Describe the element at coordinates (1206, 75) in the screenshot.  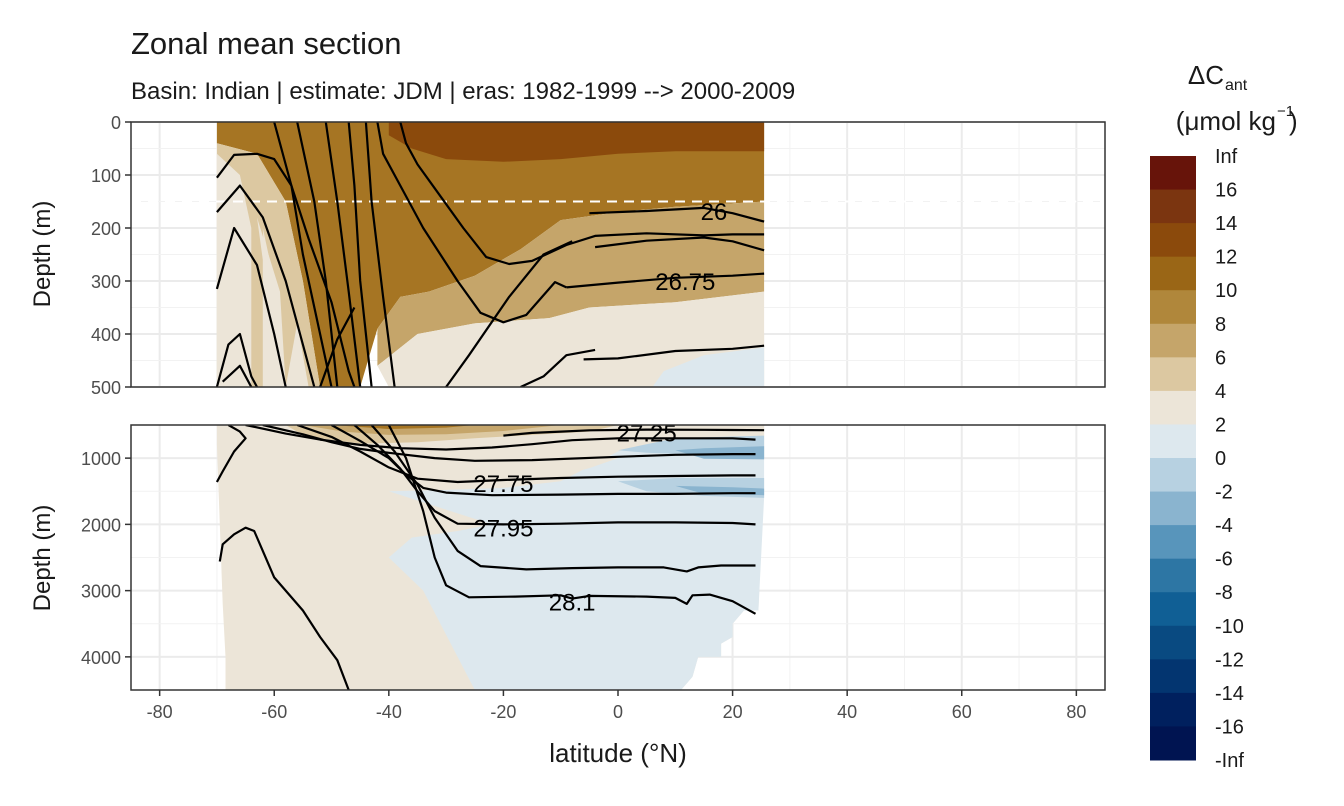
I see `legend-title-main: ΔC` at that location.